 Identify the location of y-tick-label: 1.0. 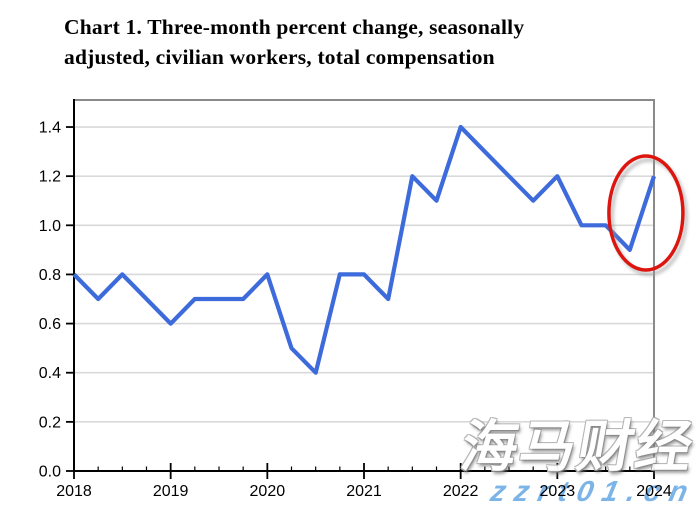
(50, 226).